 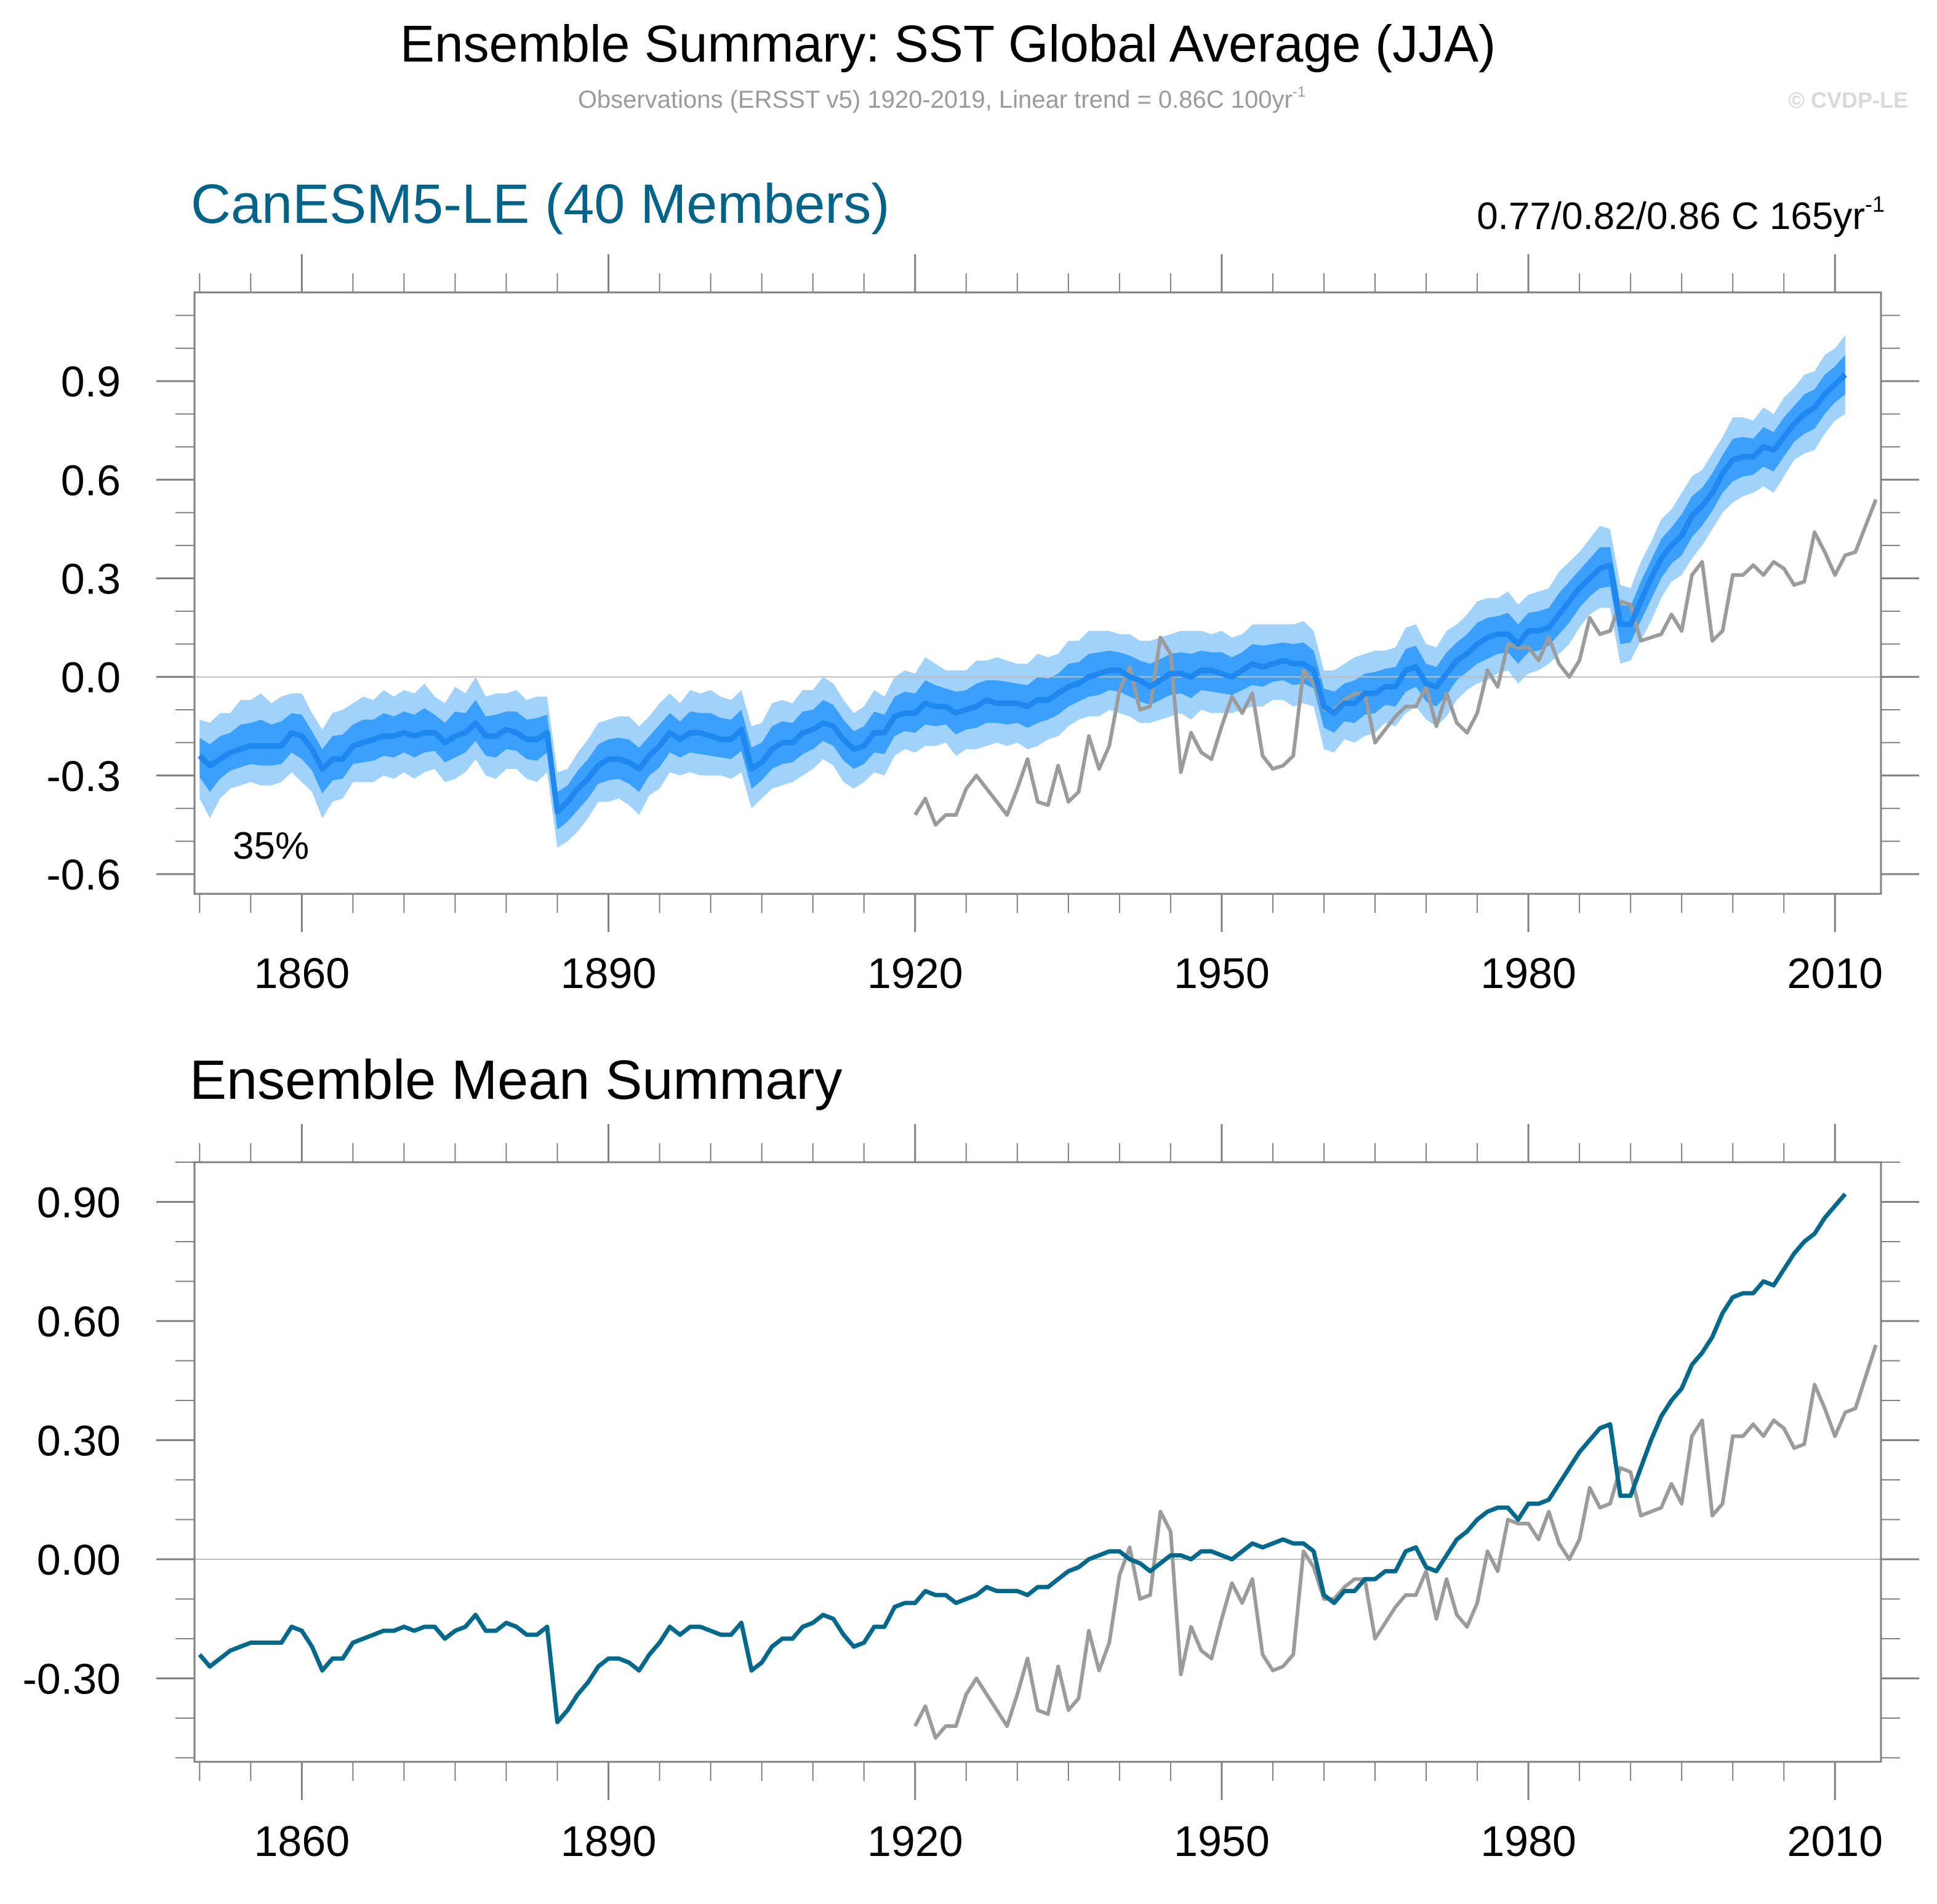 I want to click on upper-panel-model-title: CanESM5-LE (40 Members), so click(x=540, y=204).